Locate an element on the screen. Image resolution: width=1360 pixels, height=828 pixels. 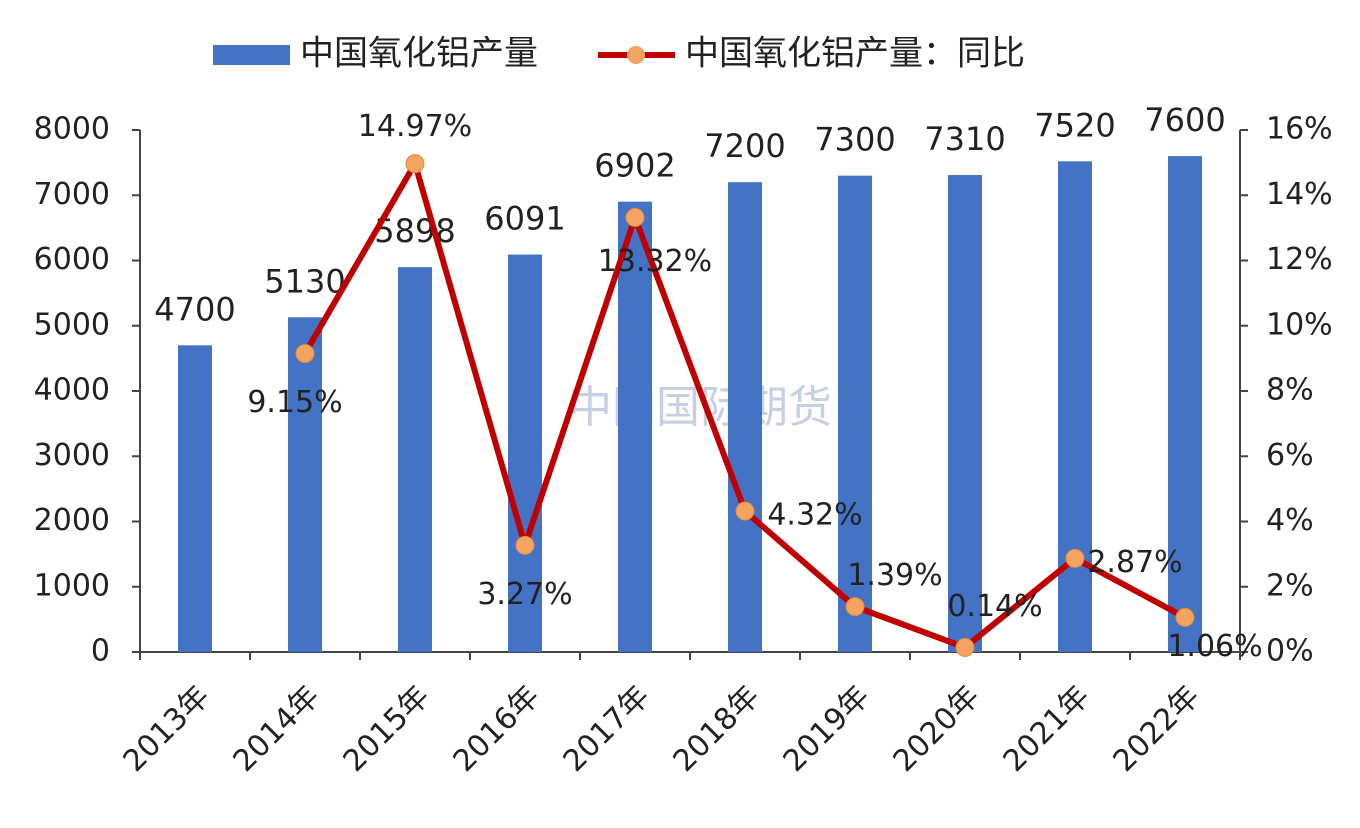
line-value-label: 0.14% is located at coordinates (994, 606).